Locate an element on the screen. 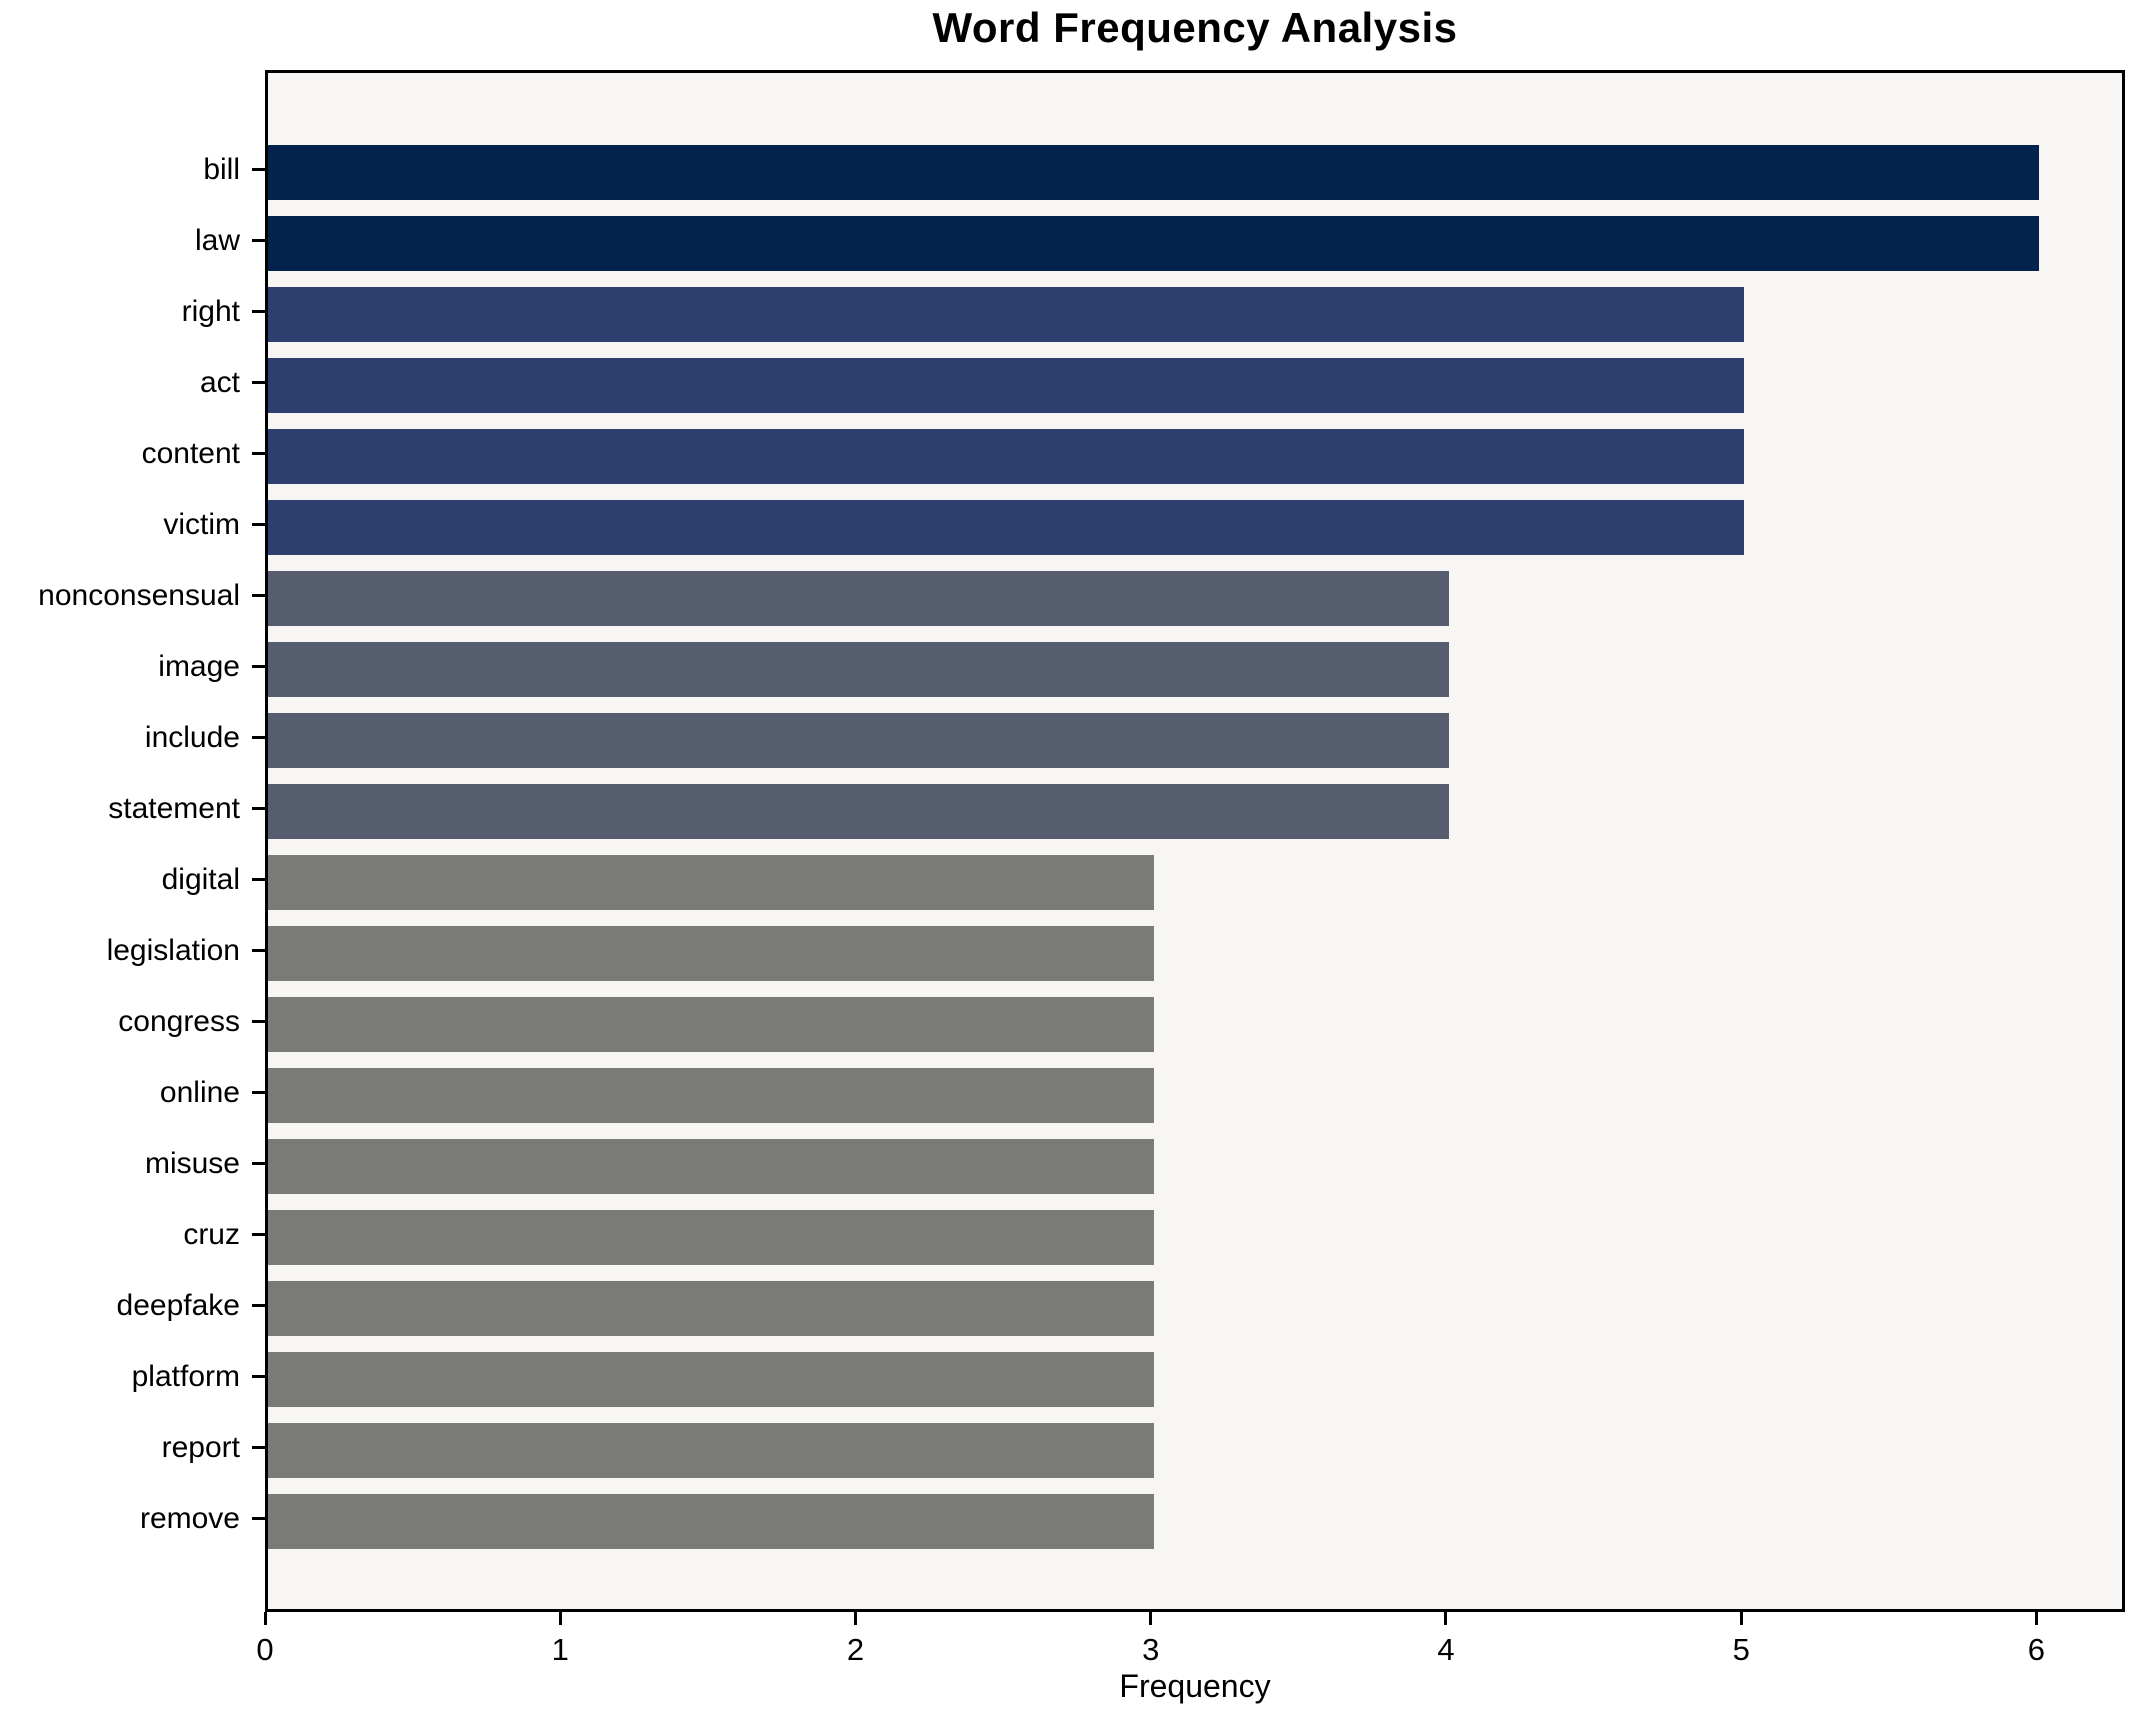 Image resolution: width=2143 pixels, height=1722 pixels. bar-image is located at coordinates (858, 669).